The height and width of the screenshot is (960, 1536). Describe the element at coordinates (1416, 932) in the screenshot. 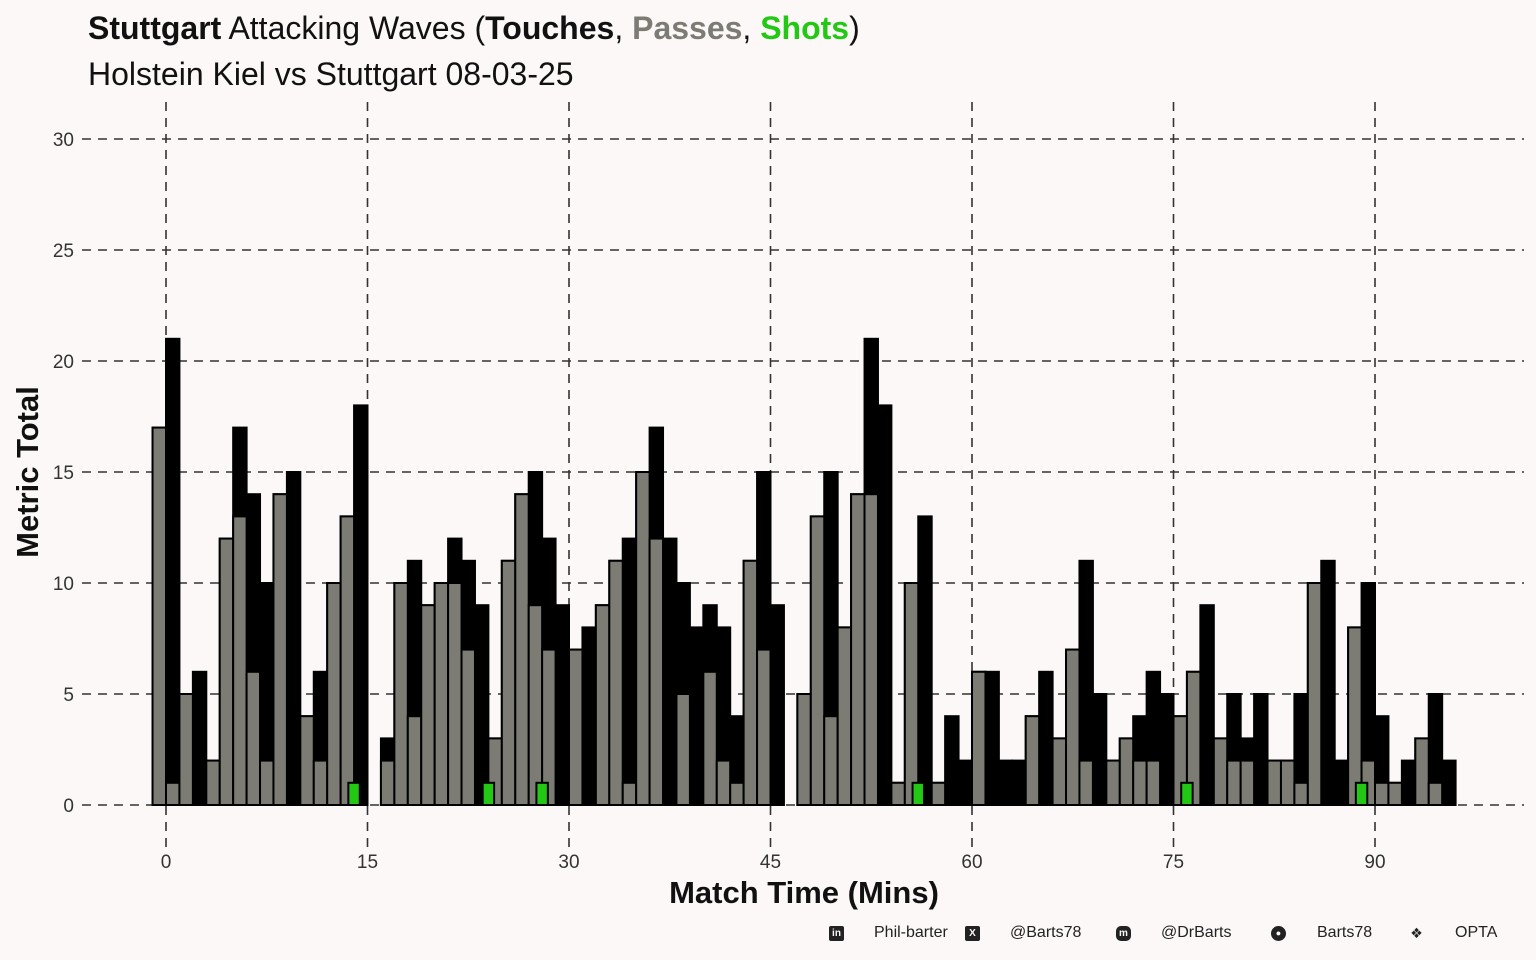

I see `dropbox-icon: ❖` at that location.